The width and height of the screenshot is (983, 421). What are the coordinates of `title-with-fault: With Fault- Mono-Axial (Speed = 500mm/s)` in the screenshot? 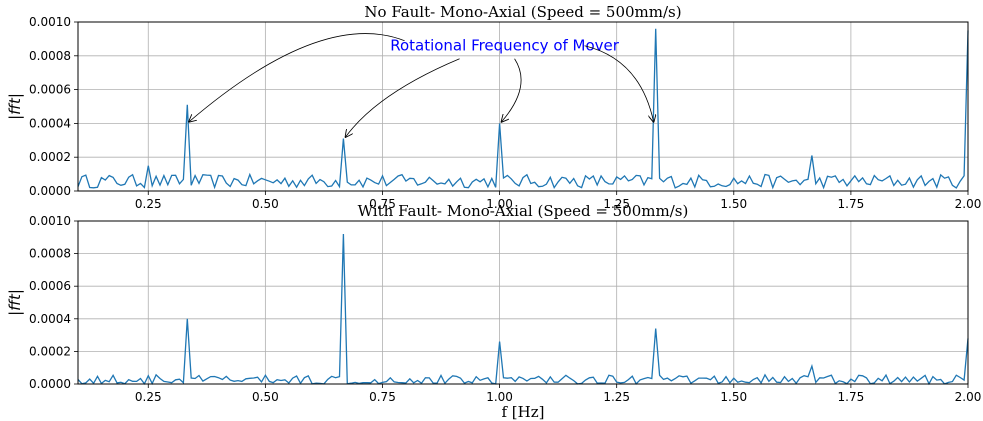 It's located at (523, 211).